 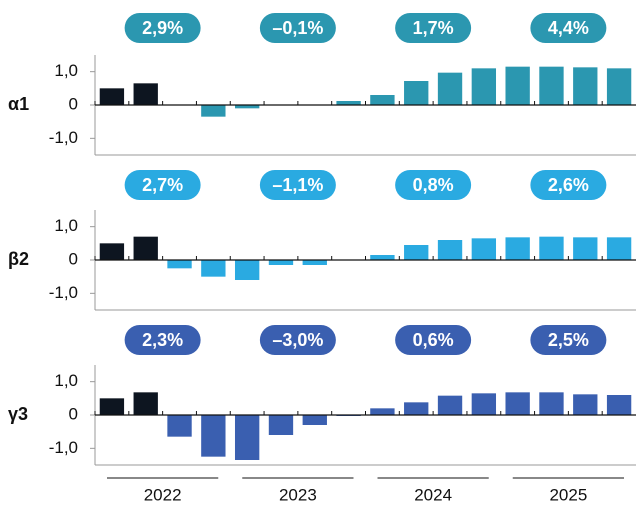 I want to click on annual-label: 4,4%, so click(x=568, y=28).